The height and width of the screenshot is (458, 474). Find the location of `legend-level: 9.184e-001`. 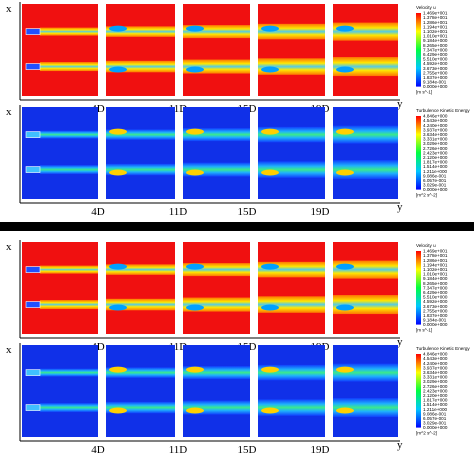

legend-level: 9.184e-001 is located at coordinates (435, 320).